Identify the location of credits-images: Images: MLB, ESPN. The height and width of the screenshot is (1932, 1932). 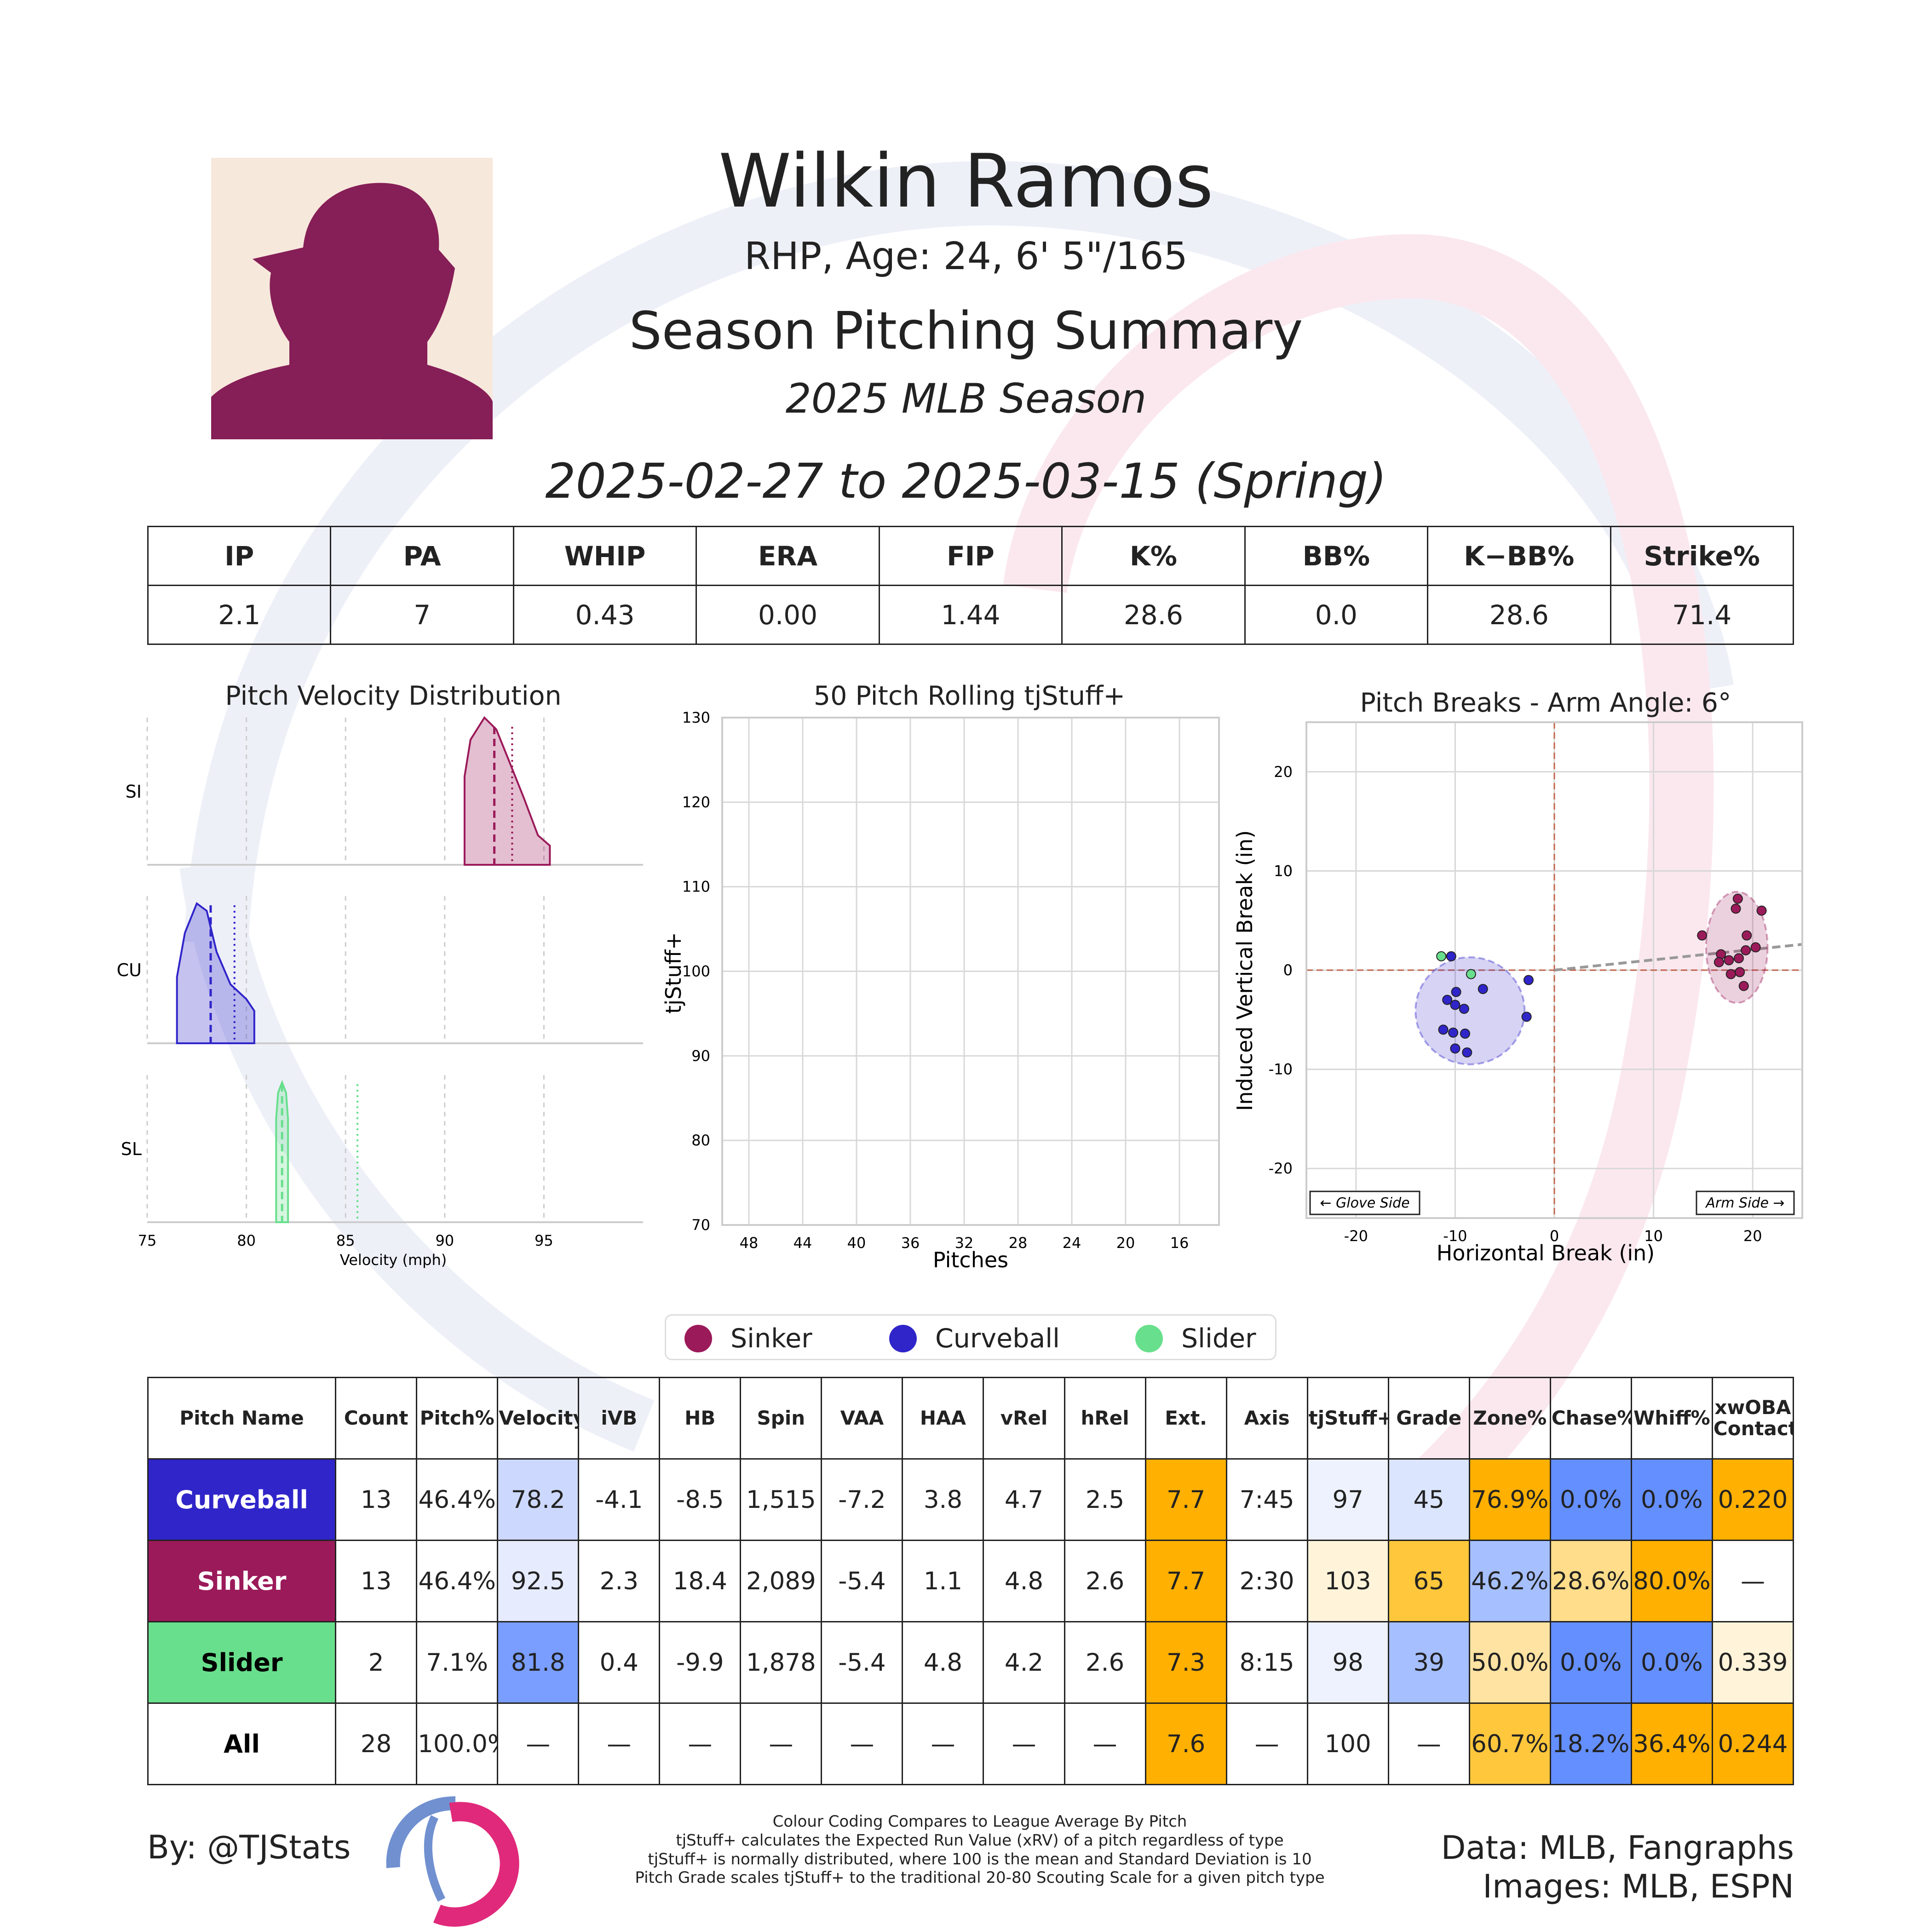
(1638, 1886).